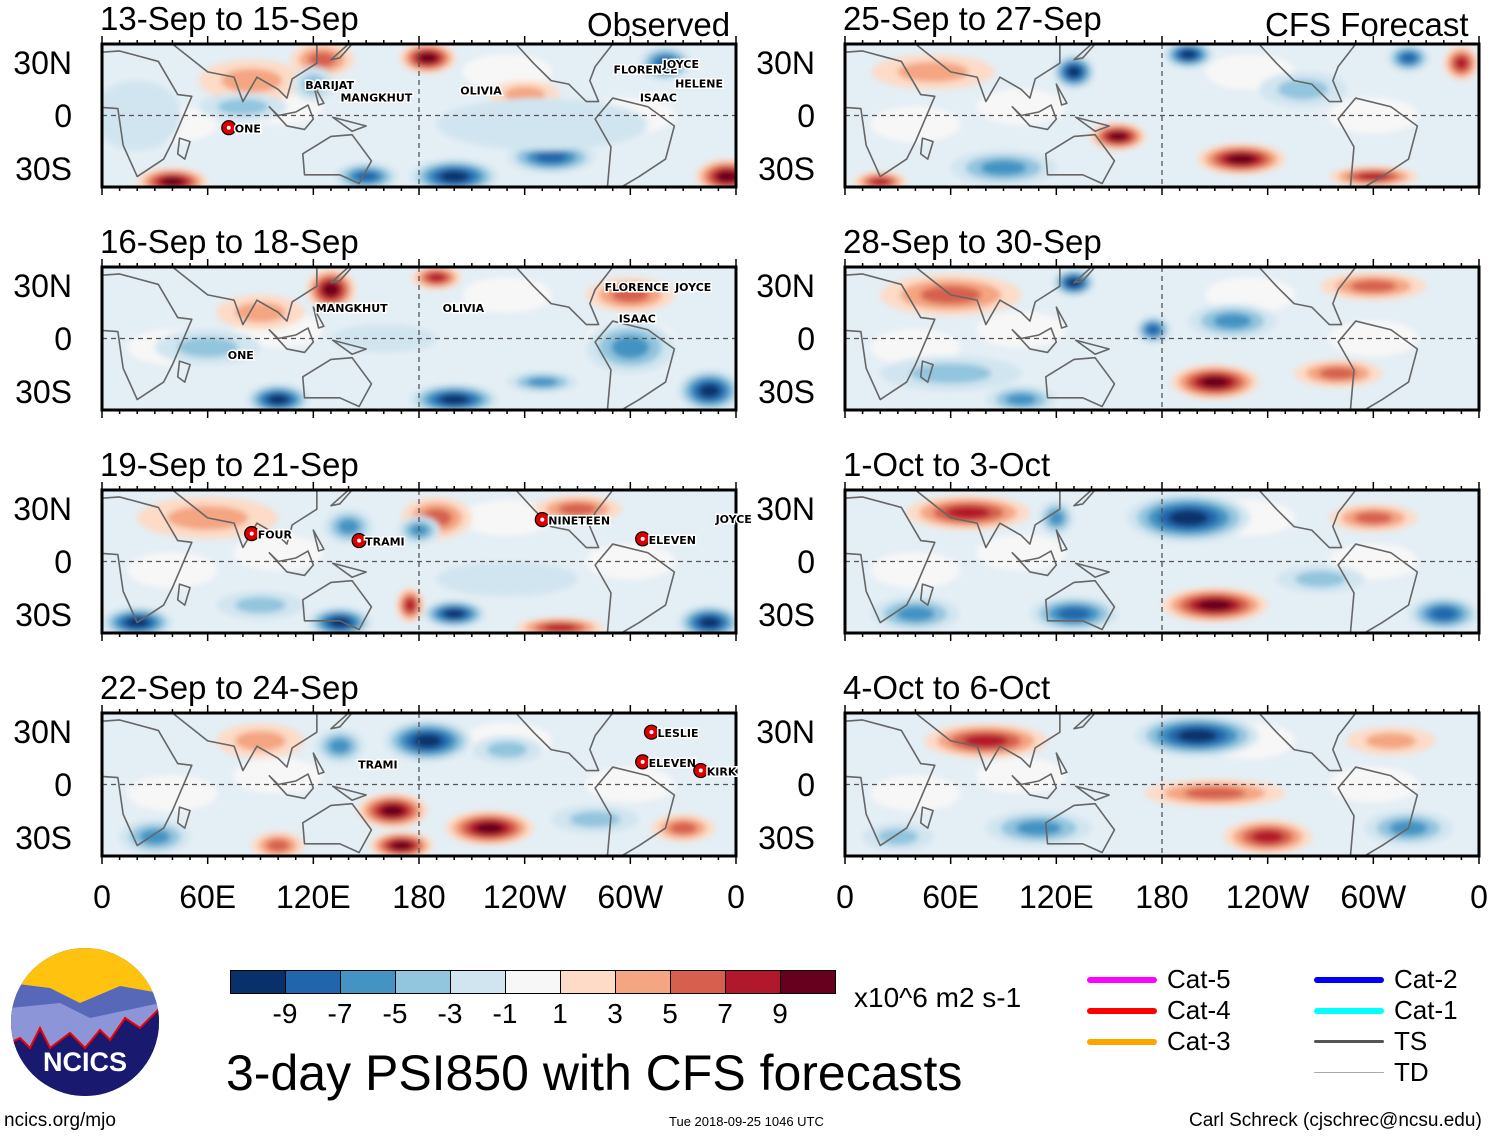 The image size is (1510, 1137). I want to click on panel-title: 19-Sep to 21-Sep, so click(229, 464).